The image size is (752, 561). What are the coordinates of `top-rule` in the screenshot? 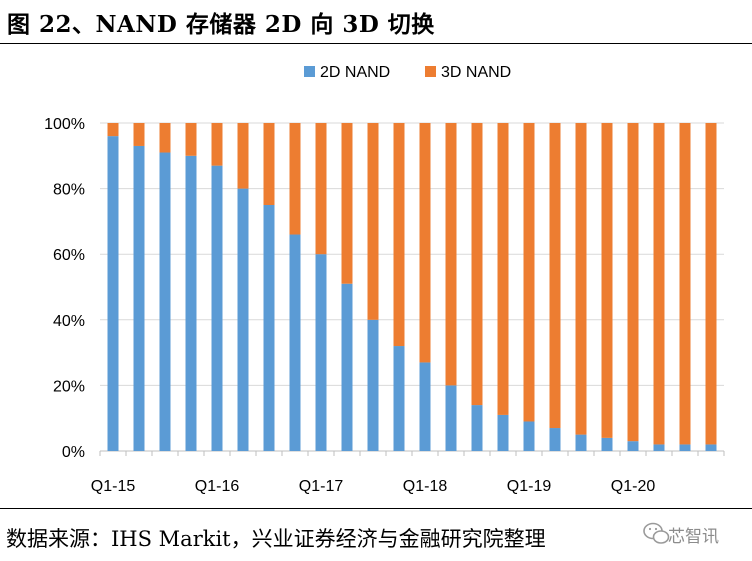 It's located at (376, 43).